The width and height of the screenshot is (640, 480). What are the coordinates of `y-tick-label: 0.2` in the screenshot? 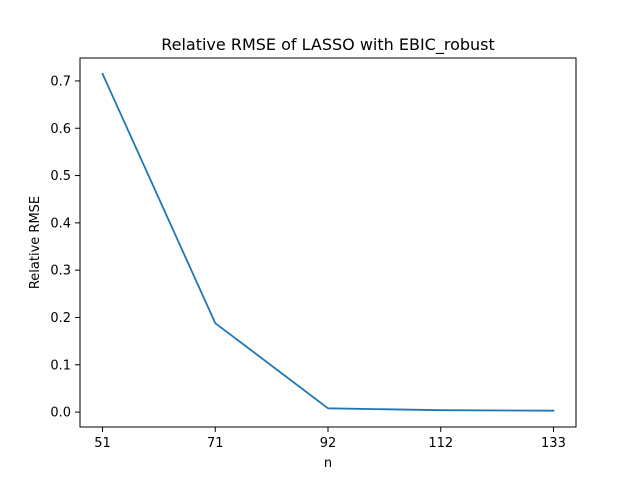 It's located at (60, 318).